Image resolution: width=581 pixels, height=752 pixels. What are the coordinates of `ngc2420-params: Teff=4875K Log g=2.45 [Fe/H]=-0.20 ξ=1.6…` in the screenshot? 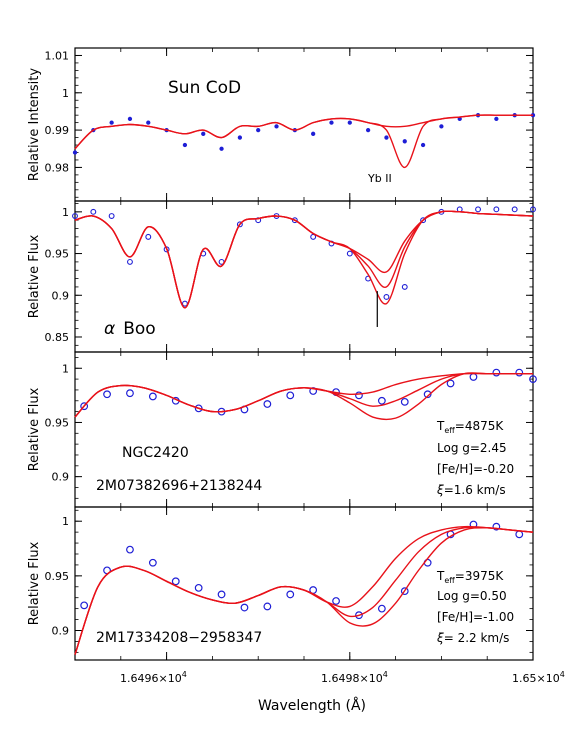 It's located at (475, 458).